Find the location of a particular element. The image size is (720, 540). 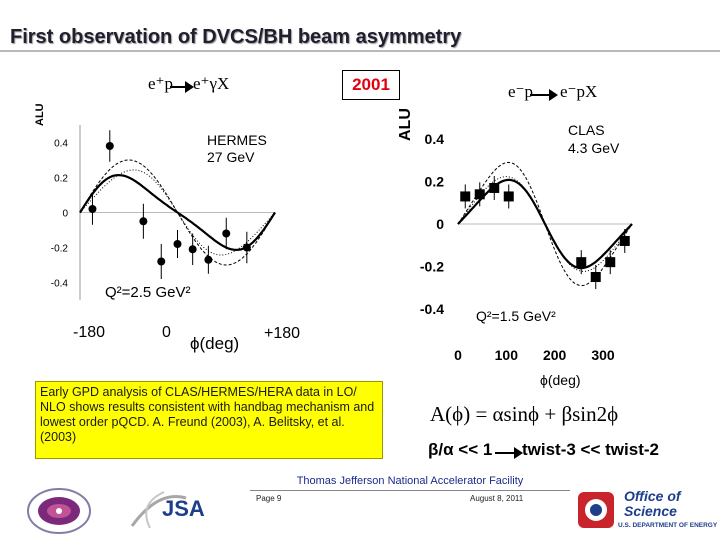

clas-dotted-curve is located at coordinates (545, 224).